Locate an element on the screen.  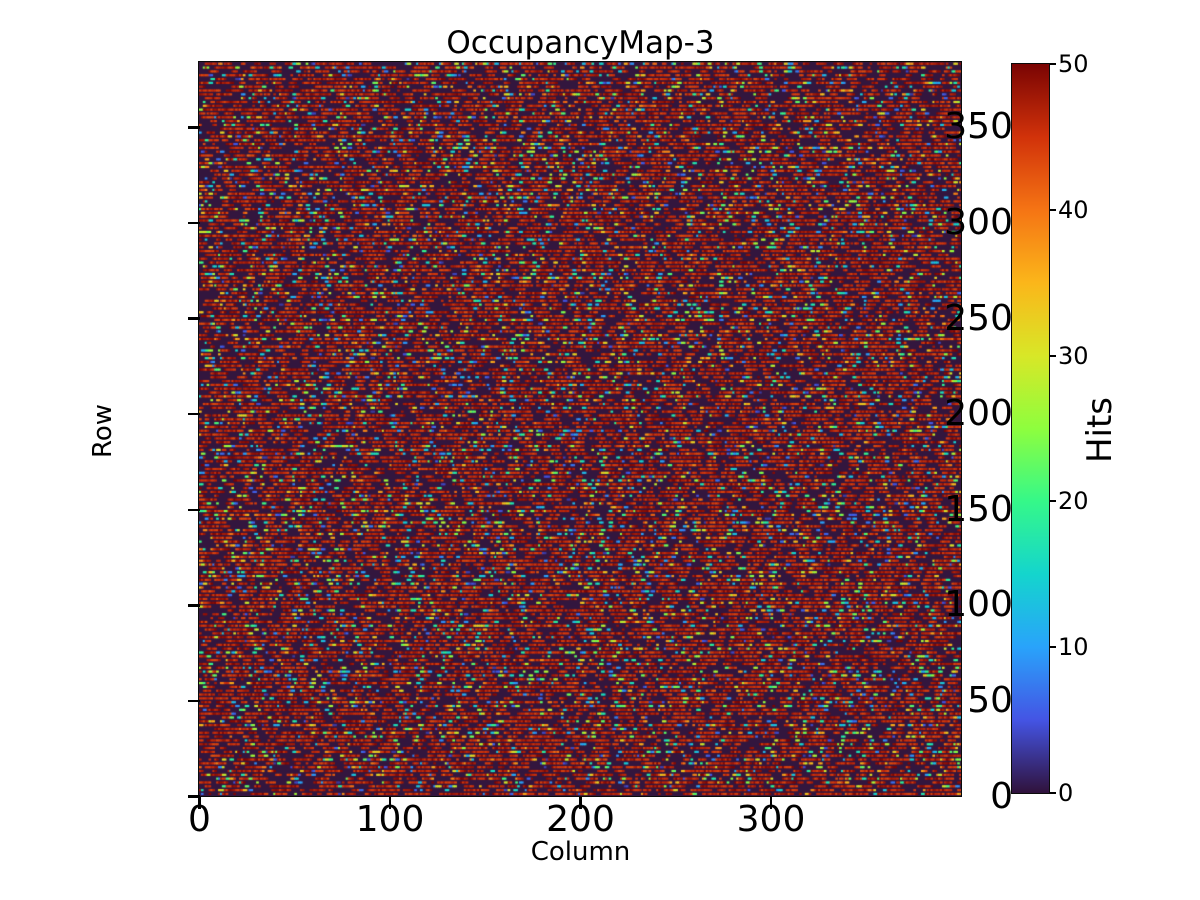
x-tick-label: 0 is located at coordinates (199, 819).